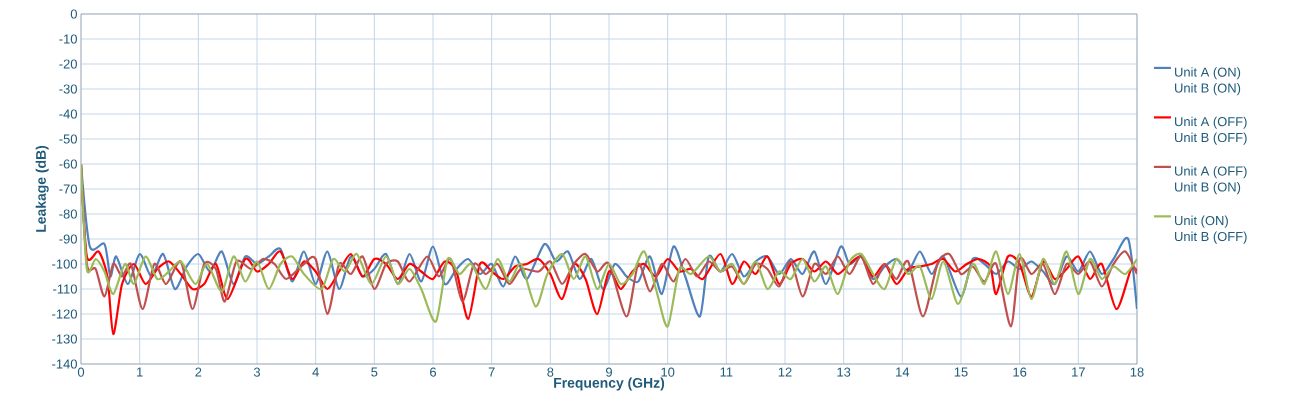 The height and width of the screenshot is (415, 1291). I want to click on legend-label: Unit A (ON) Unit B (ON), so click(1208, 81).